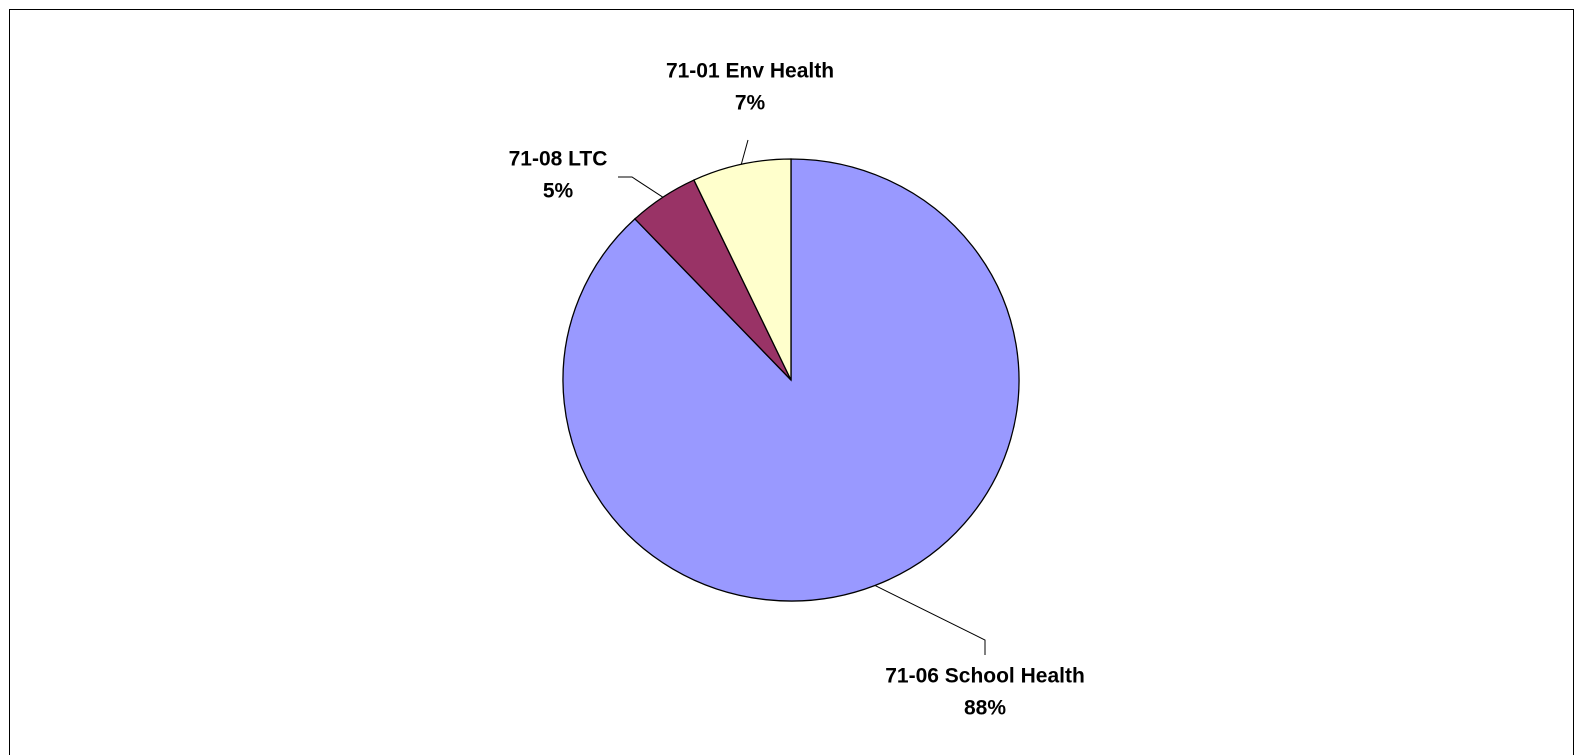 This screenshot has width=1583, height=755. I want to click on slice-value-label: 88%, so click(985, 708).